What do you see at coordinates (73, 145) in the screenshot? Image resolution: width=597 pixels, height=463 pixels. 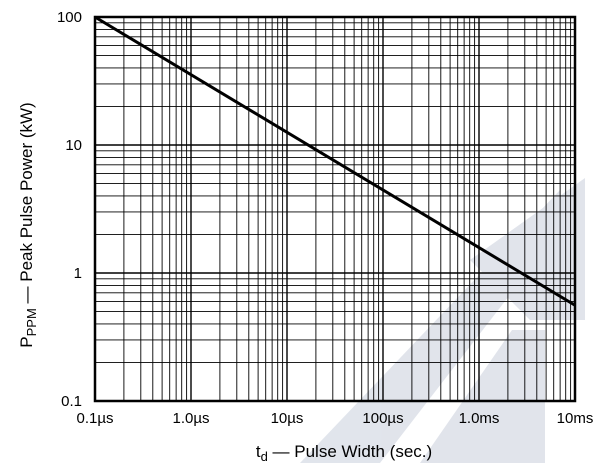 I see `y-tick-label: 10` at bounding box center [73, 145].